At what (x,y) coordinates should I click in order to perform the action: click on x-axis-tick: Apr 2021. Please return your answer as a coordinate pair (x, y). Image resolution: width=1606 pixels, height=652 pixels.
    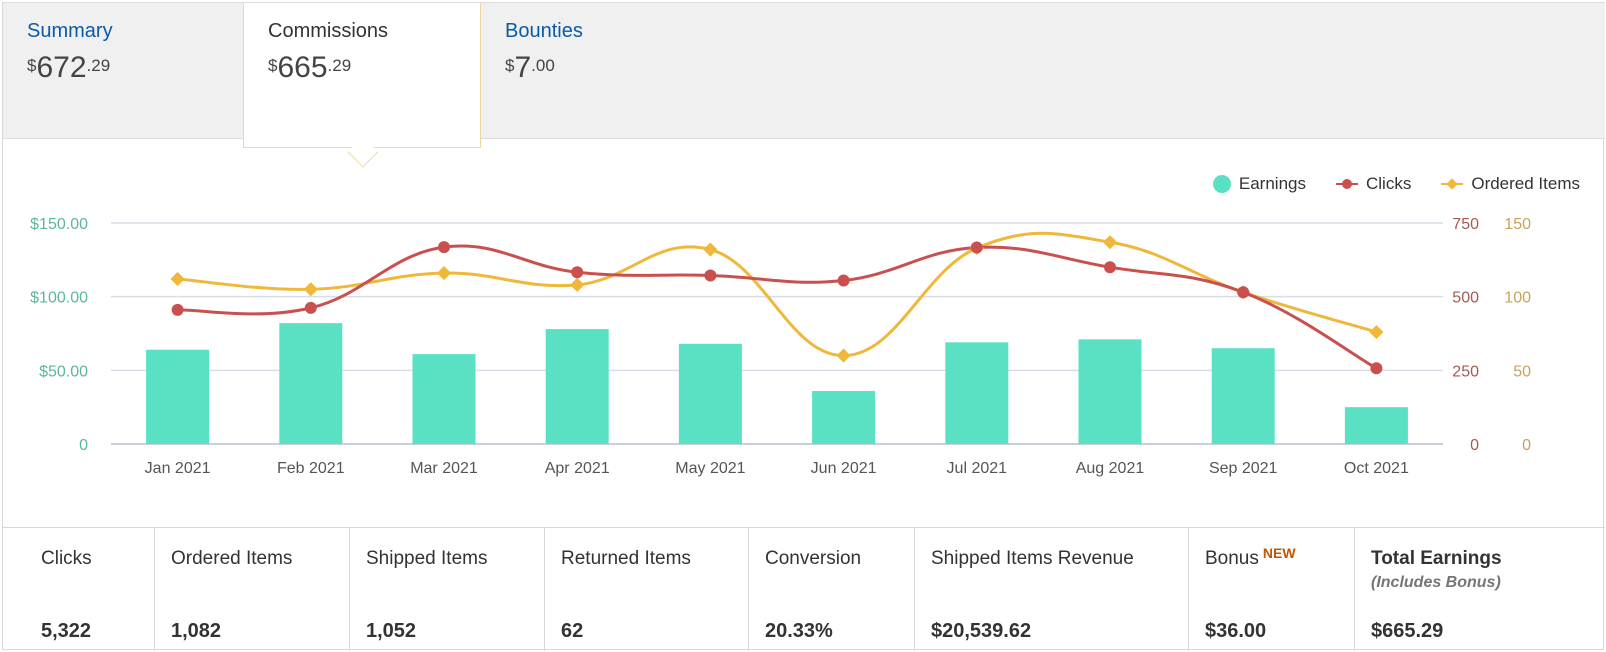
    Looking at the image, I should click on (577, 468).